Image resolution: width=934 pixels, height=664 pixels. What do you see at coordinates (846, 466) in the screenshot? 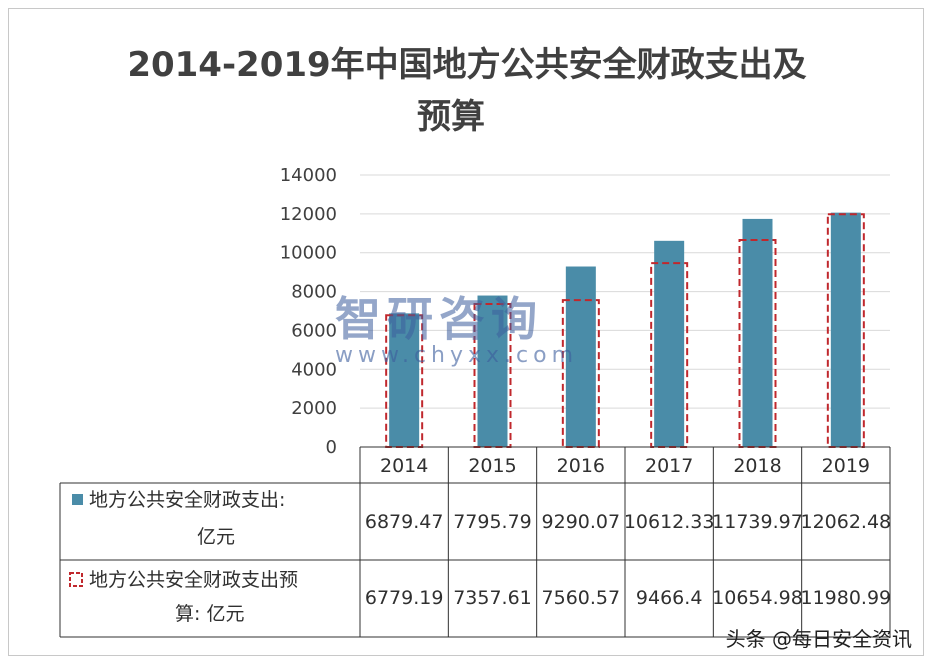
I see `x-tick-label: 2019` at bounding box center [846, 466].